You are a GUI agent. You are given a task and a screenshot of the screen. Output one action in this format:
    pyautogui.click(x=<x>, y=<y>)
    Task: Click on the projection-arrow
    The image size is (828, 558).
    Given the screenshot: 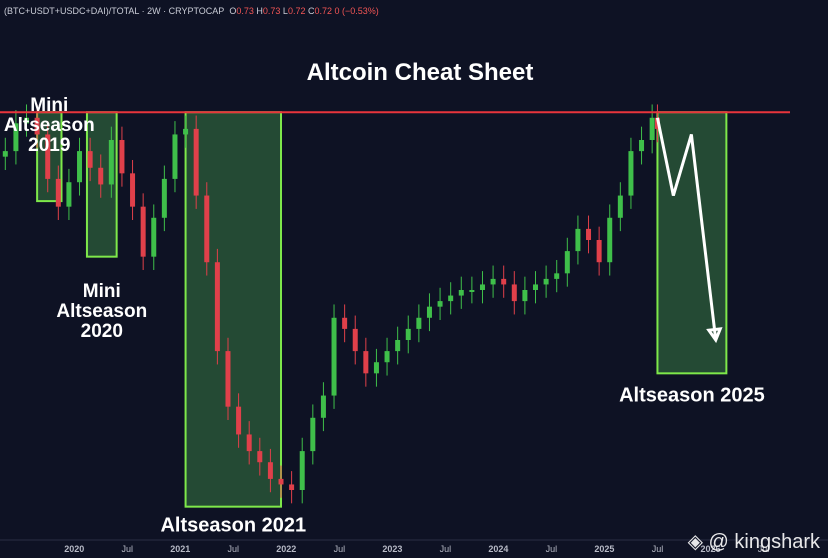 What is the action you would take?
    pyautogui.click(x=686, y=229)
    